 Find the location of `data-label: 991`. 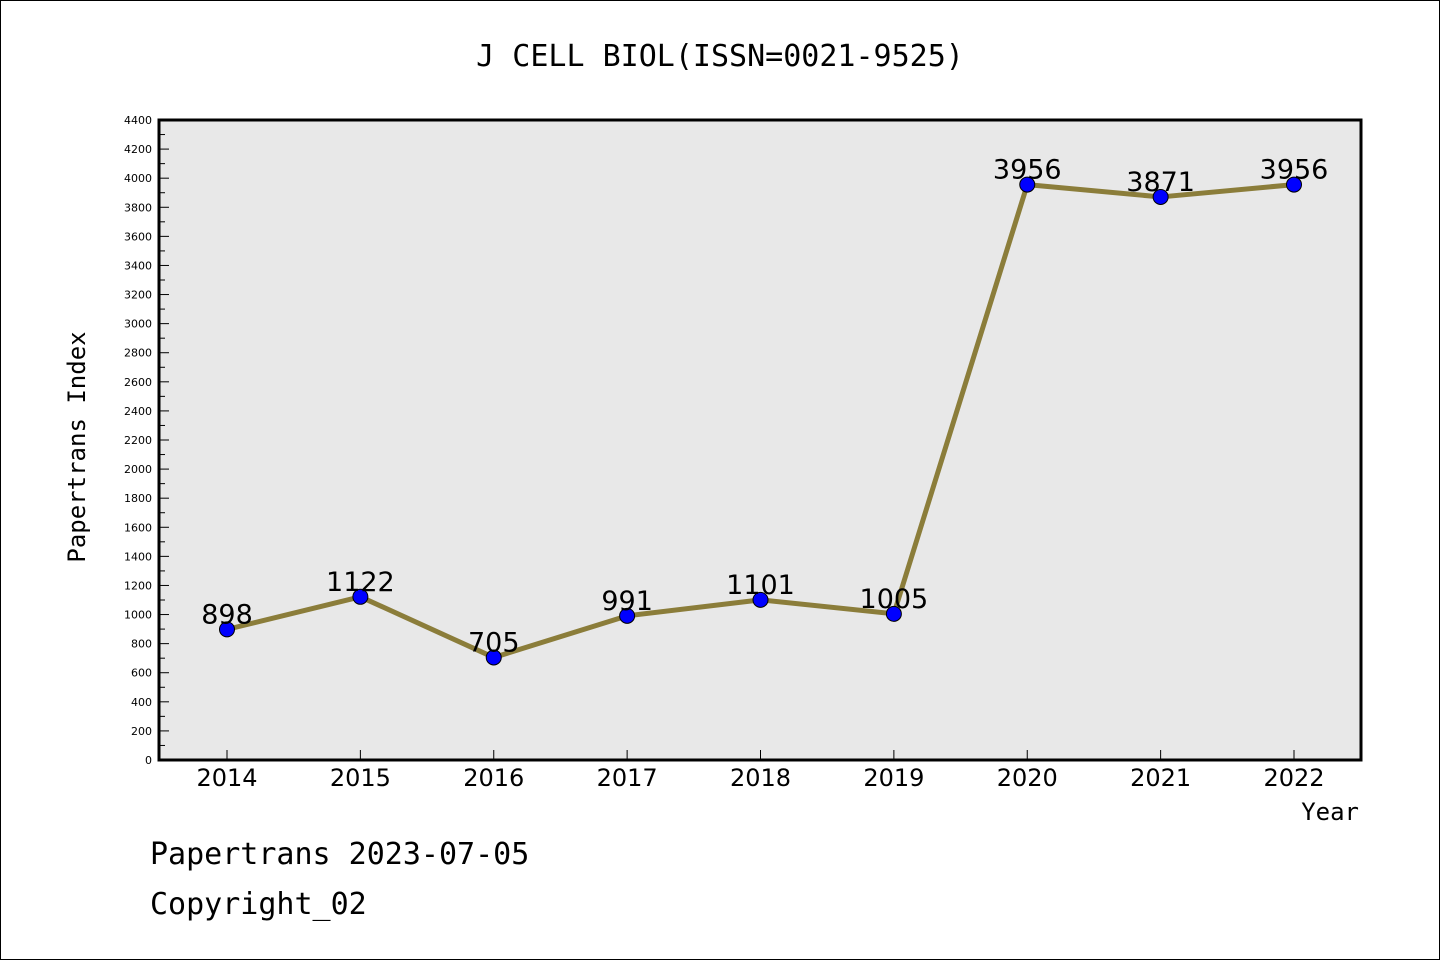

data-label: 991 is located at coordinates (627, 601).